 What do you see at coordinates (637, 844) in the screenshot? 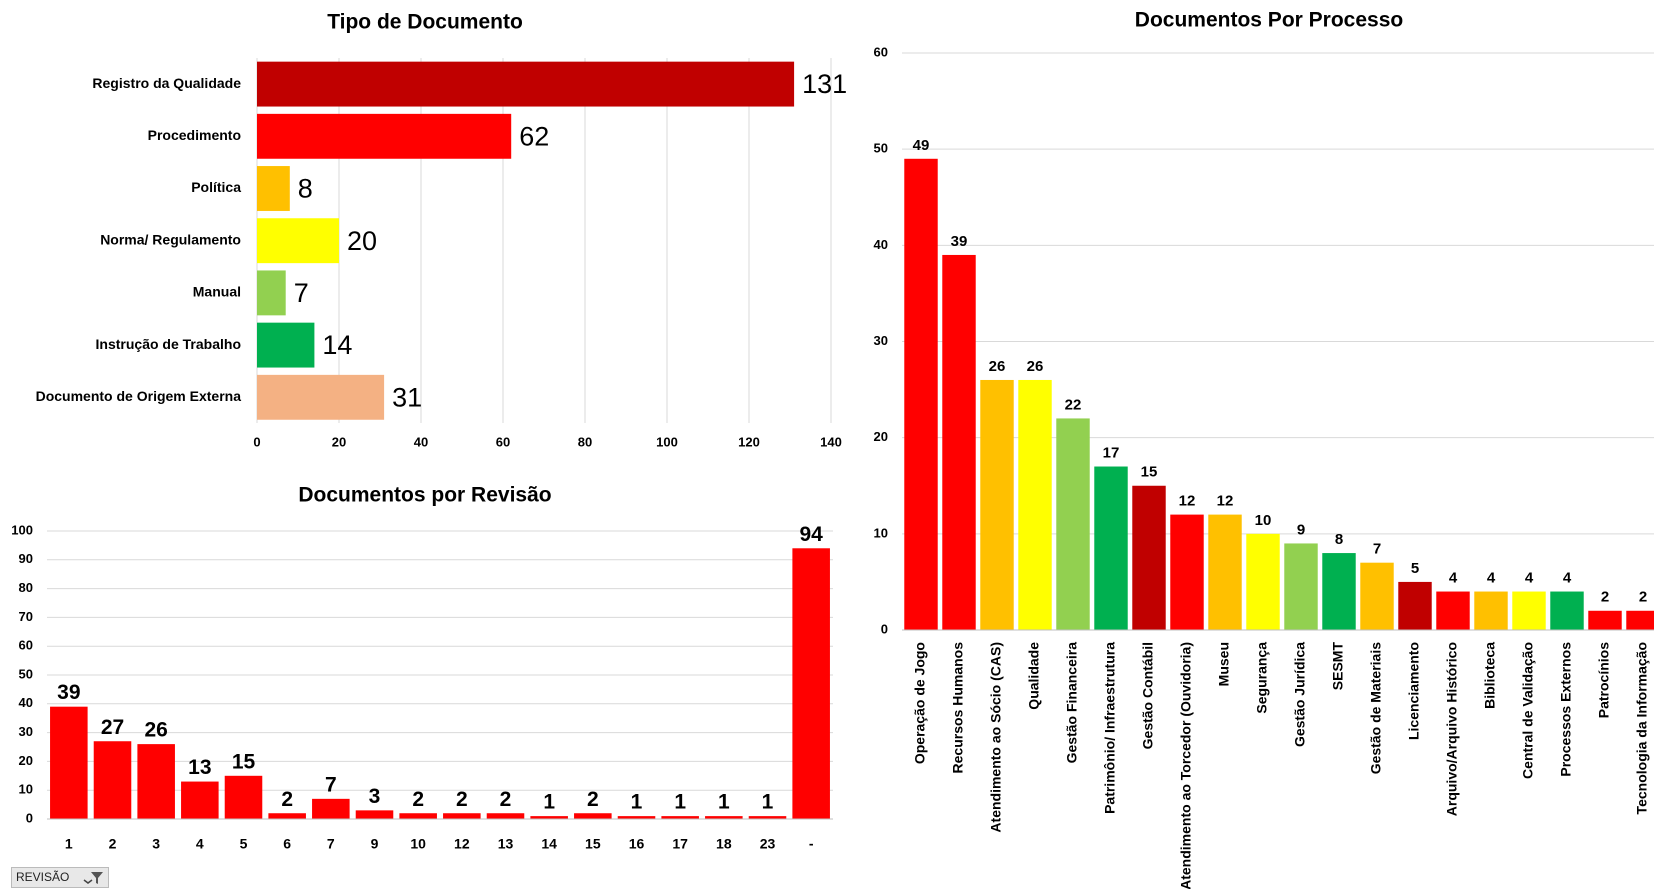
I see `category-label: 16` at bounding box center [637, 844].